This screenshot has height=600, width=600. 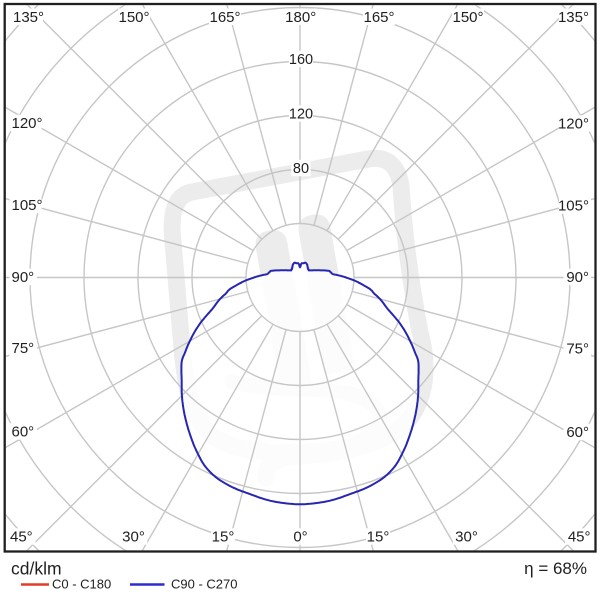 What do you see at coordinates (204, 583) in the screenshot?
I see `svg-text: C90 - C270` at bounding box center [204, 583].